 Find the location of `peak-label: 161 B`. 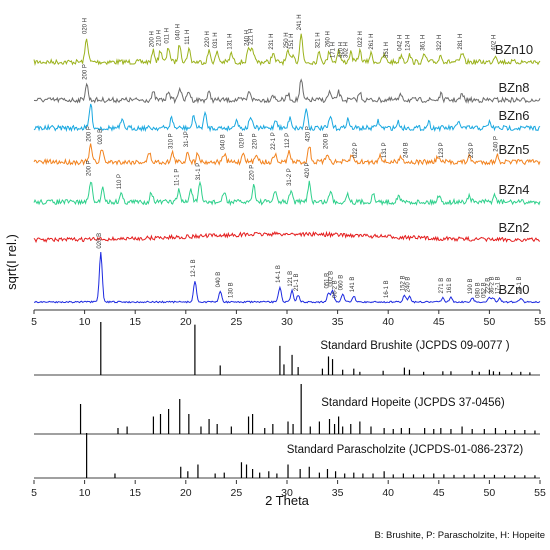

peak-label: 161 B is located at coordinates (450, 286).